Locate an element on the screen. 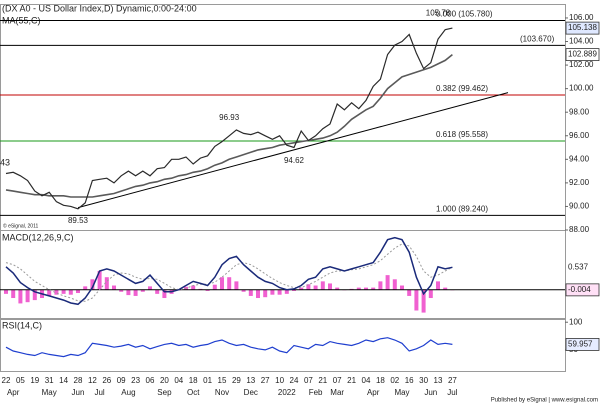  month-label: Sep is located at coordinates (164, 392).